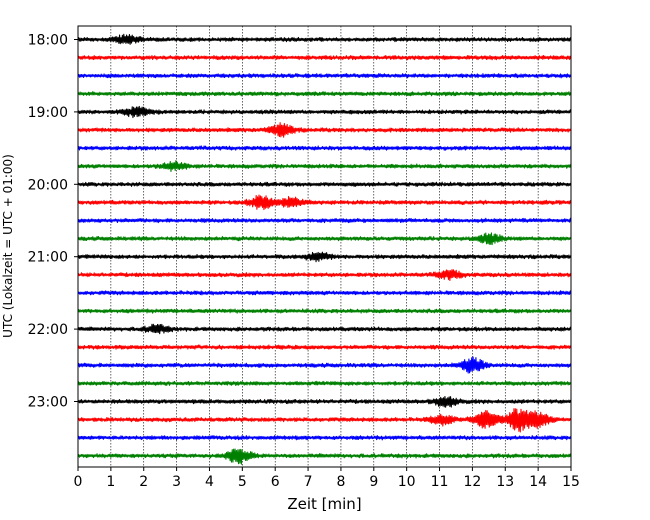 The image size is (650, 520). Describe the element at coordinates (48, 330) in the screenshot. I see `y-tick-label-22:00: 22:00` at that location.